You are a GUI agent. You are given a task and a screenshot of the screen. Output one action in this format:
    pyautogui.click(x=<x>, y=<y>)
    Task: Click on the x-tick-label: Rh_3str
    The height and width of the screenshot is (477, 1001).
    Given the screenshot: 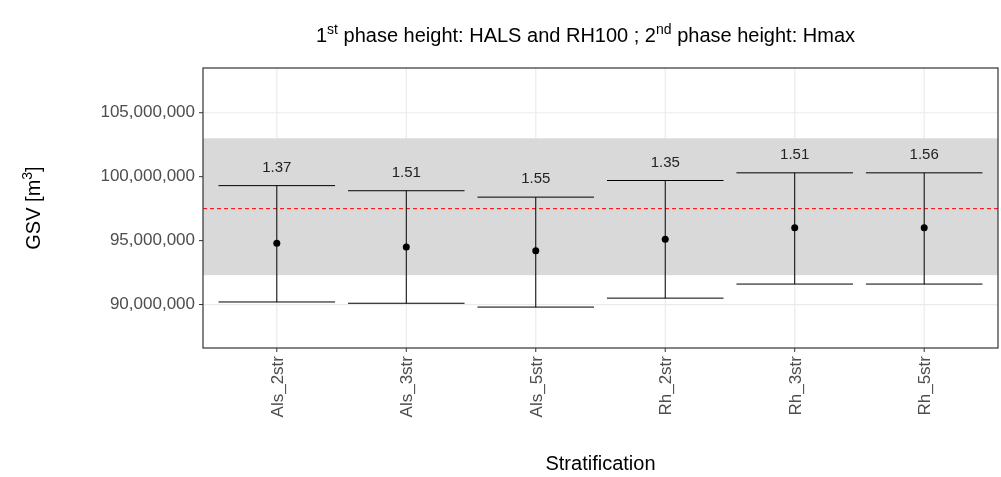 What is the action you would take?
    pyautogui.click(x=795, y=385)
    